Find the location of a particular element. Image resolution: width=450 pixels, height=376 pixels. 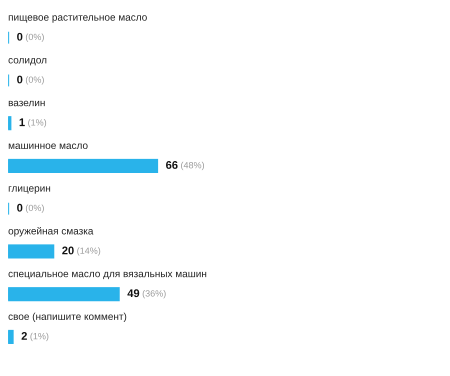

y-tick-label: пищевое растительное масло is located at coordinates (77, 19).